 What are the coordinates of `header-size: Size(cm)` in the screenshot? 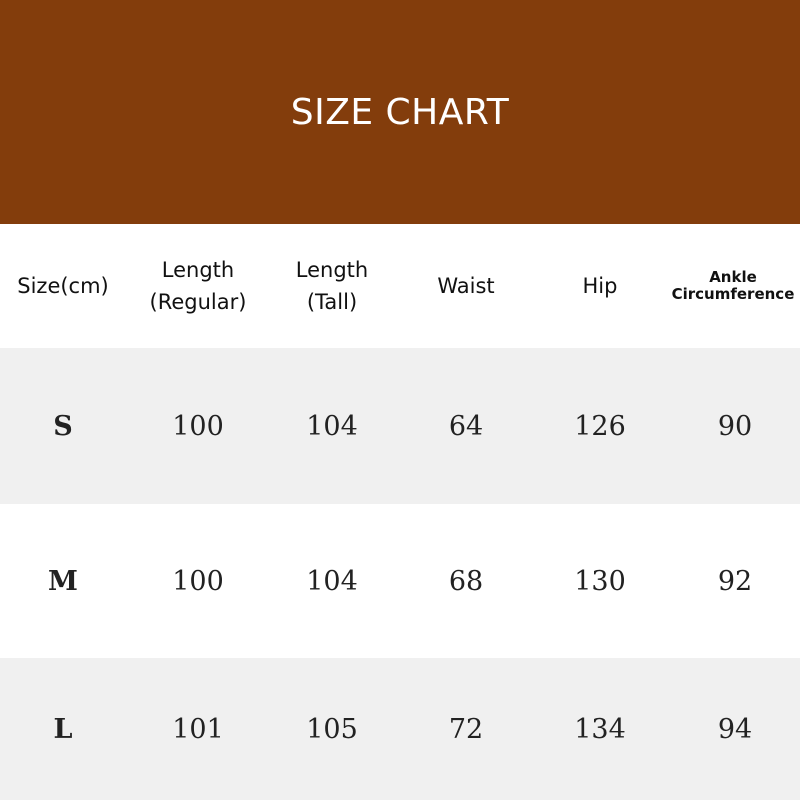 It's located at (63, 286).